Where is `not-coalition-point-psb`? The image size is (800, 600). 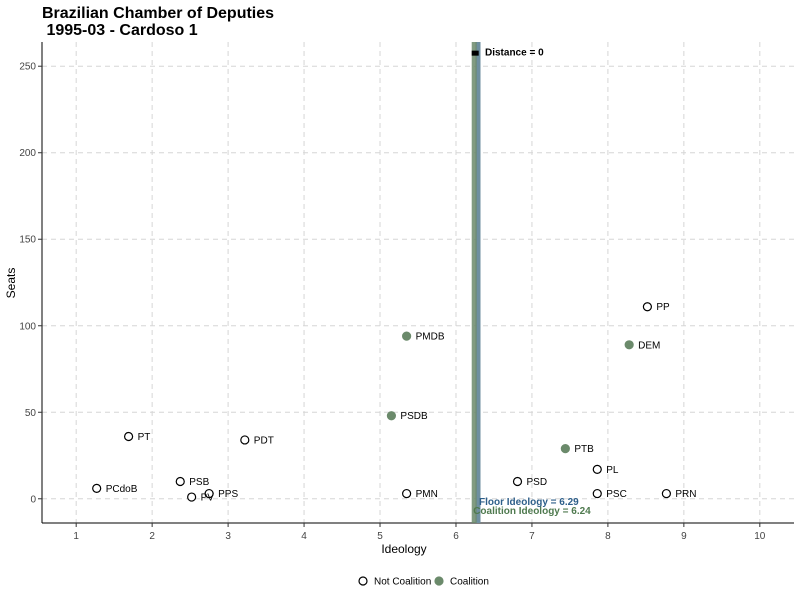
not-coalition-point-psb is located at coordinates (180, 481).